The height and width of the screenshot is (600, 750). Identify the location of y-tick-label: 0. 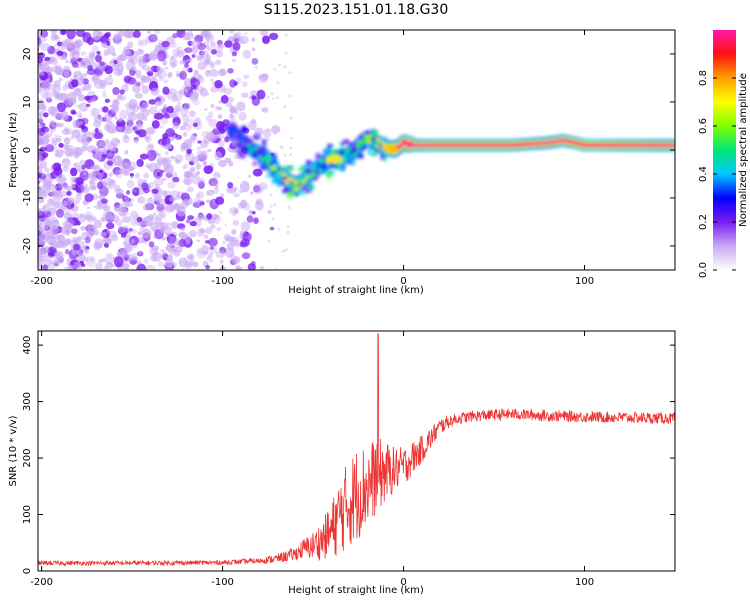
(27, 150).